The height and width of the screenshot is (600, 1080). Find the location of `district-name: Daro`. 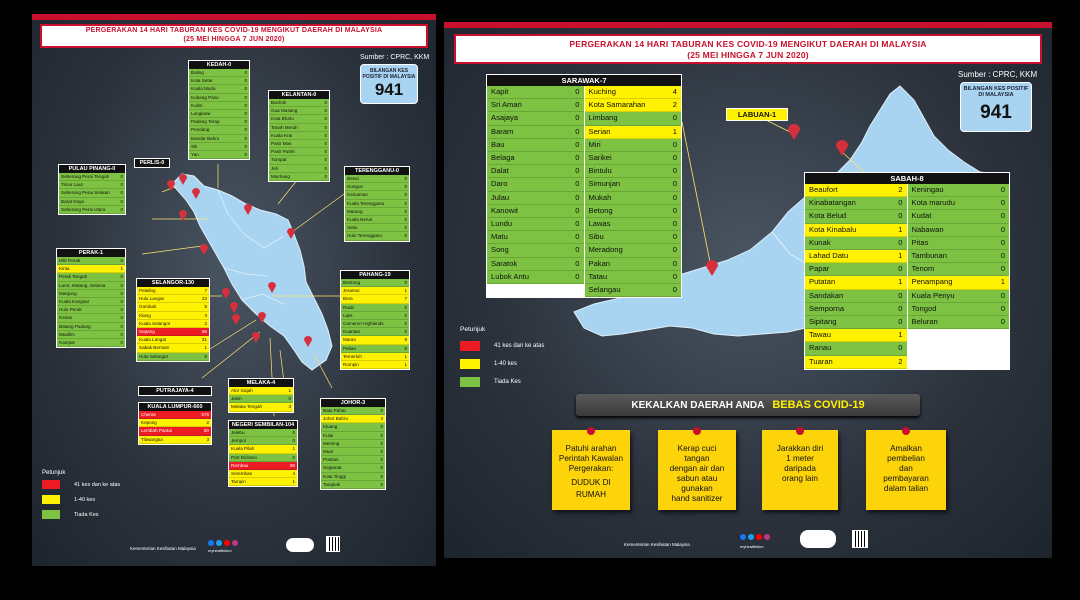

district-name: Daro is located at coordinates (499, 184).